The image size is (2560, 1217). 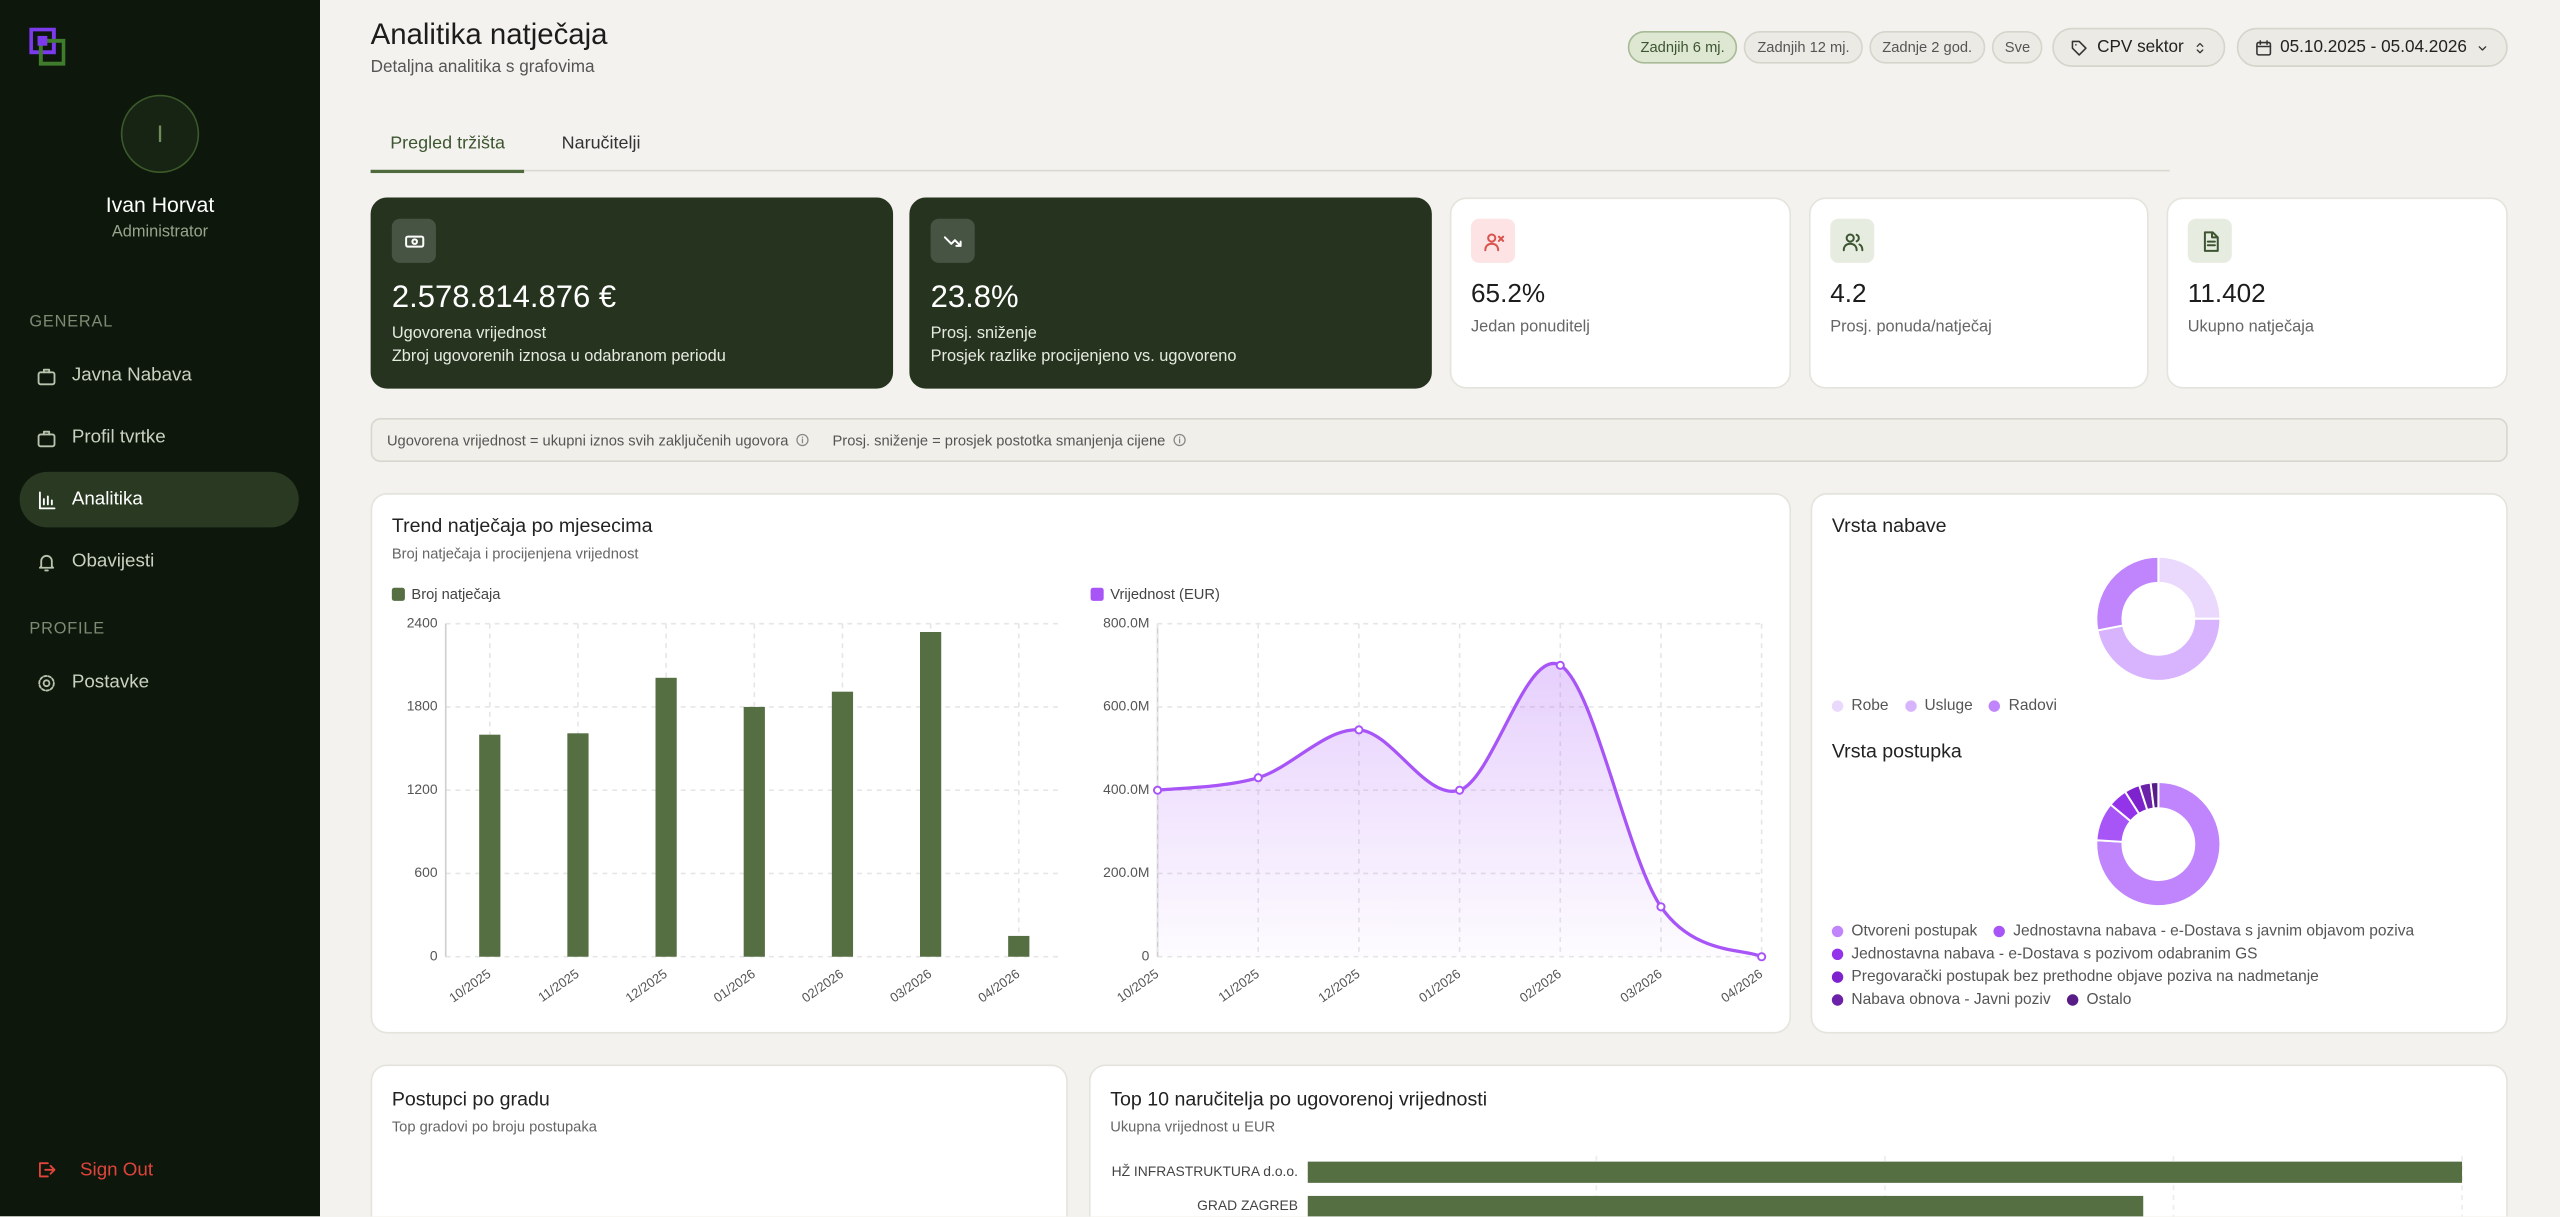 What do you see at coordinates (1870, 706) in the screenshot?
I see `legend-label: Robe` at bounding box center [1870, 706].